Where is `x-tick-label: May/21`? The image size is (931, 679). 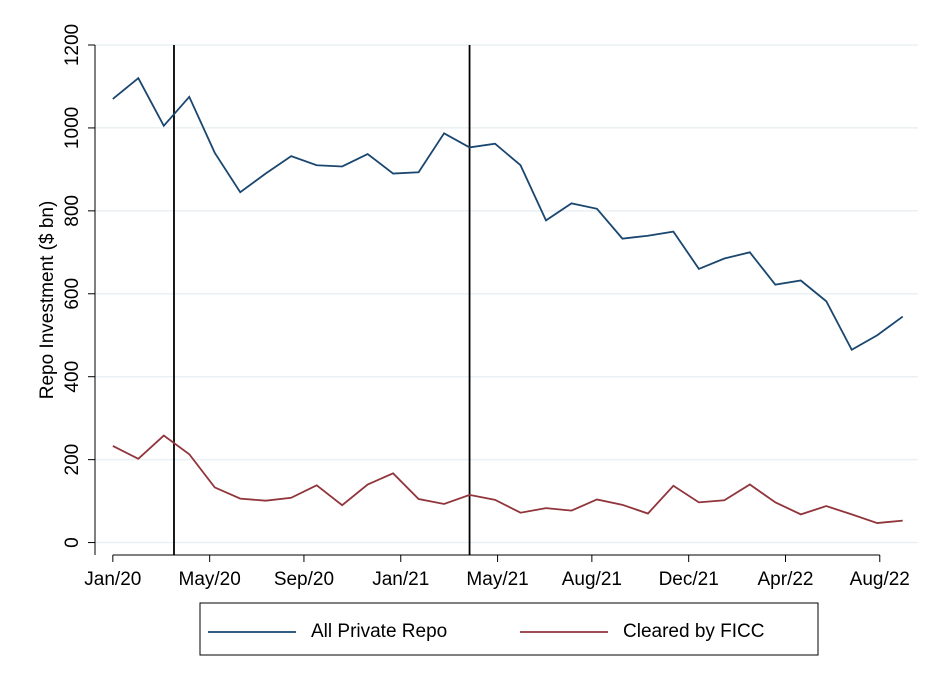 x-tick-label: May/21 is located at coordinates (497, 579).